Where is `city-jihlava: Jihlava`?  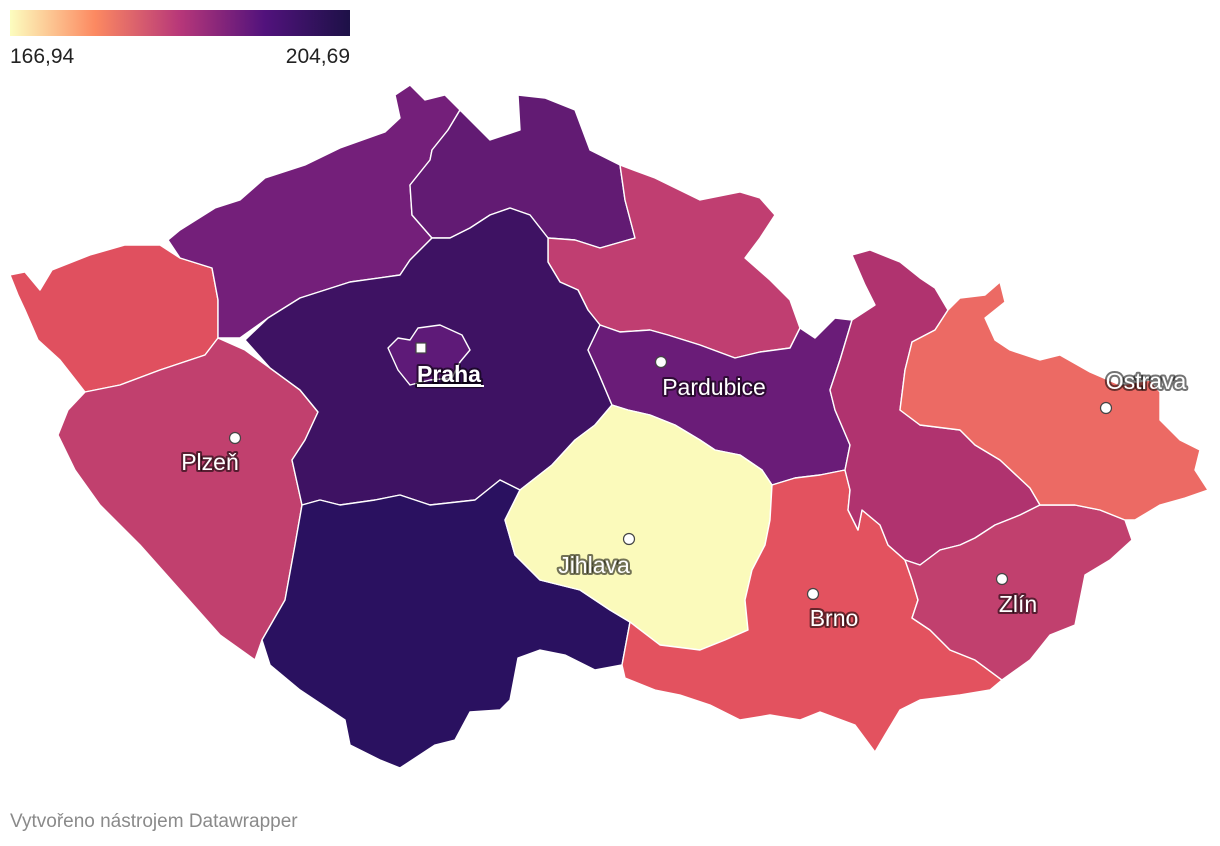
city-jihlava: Jihlava is located at coordinates (596, 556).